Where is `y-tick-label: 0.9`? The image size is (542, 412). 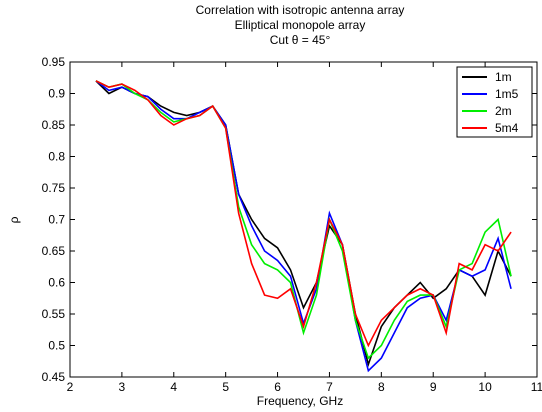
y-tick-label: 0.9 is located at coordinates (56, 94).